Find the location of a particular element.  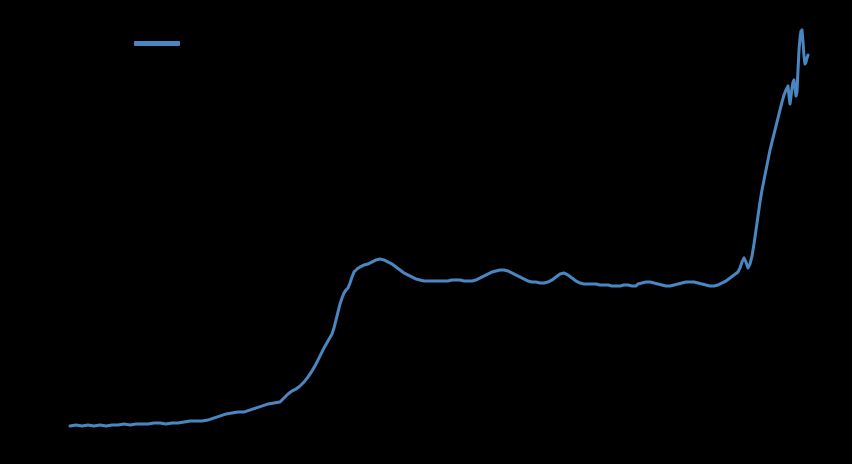

legend-color-swatch-icon is located at coordinates (157, 43).